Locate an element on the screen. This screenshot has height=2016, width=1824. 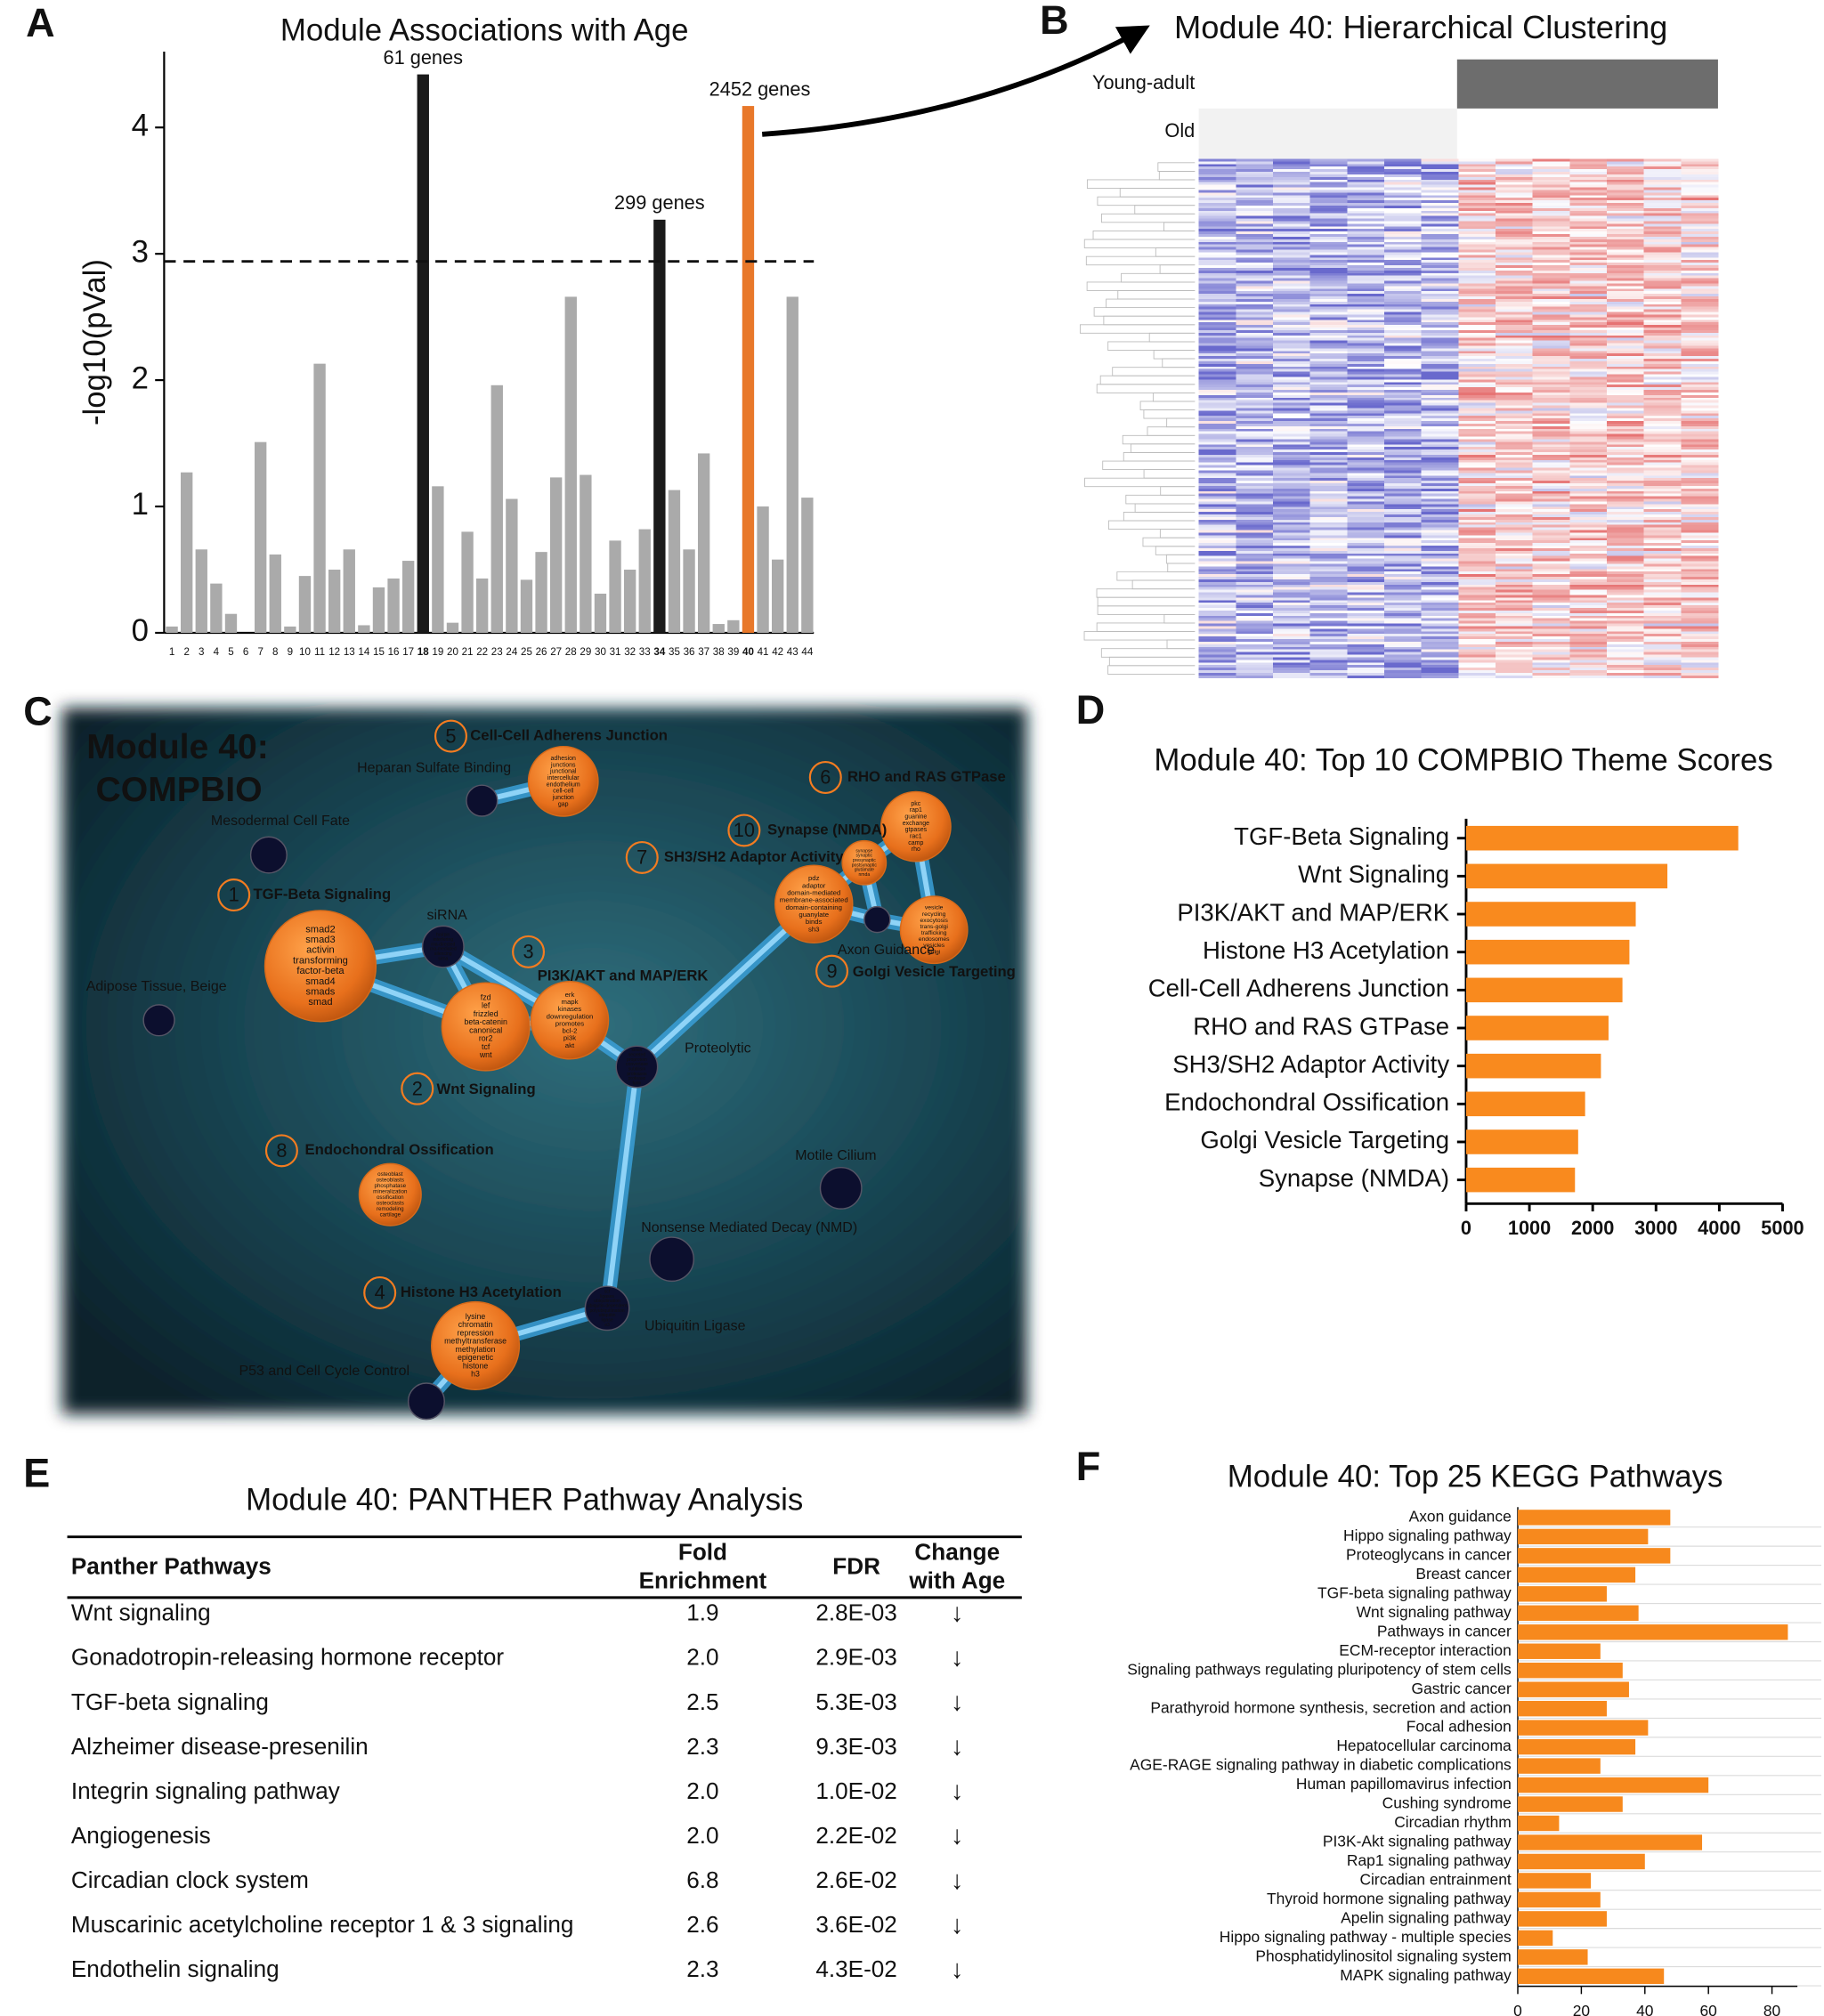
theme-number-ring is located at coordinates (417, 1088).